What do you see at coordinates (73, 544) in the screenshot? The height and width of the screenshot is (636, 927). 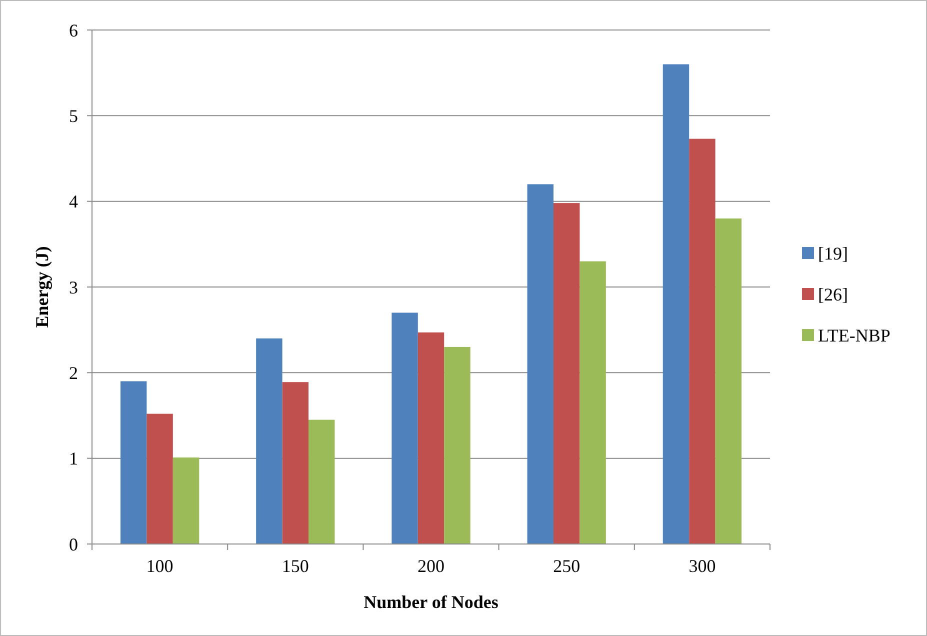 I see `y-tick-label: 0` at bounding box center [73, 544].